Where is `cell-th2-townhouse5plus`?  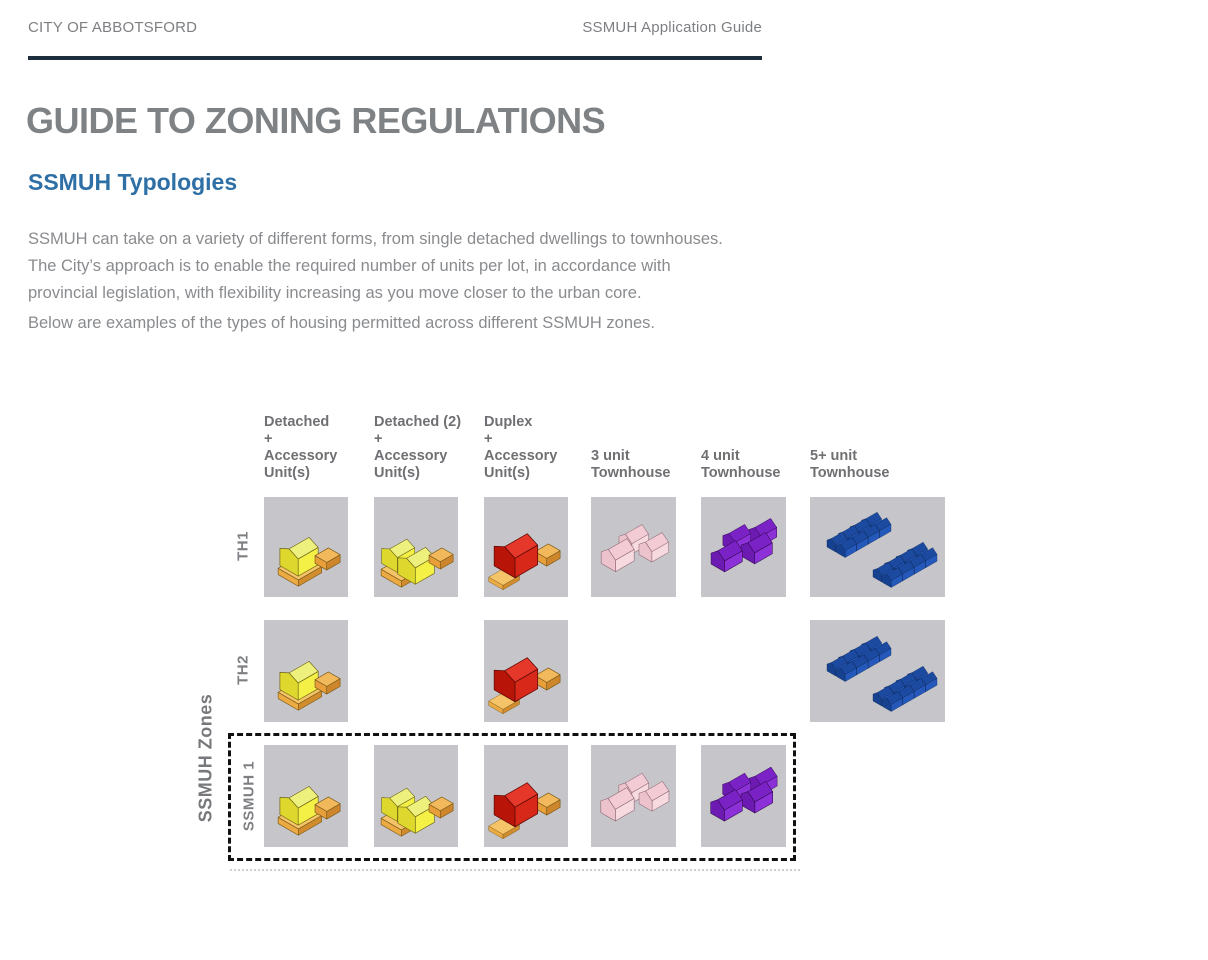
cell-th2-townhouse5plus is located at coordinates (877, 671).